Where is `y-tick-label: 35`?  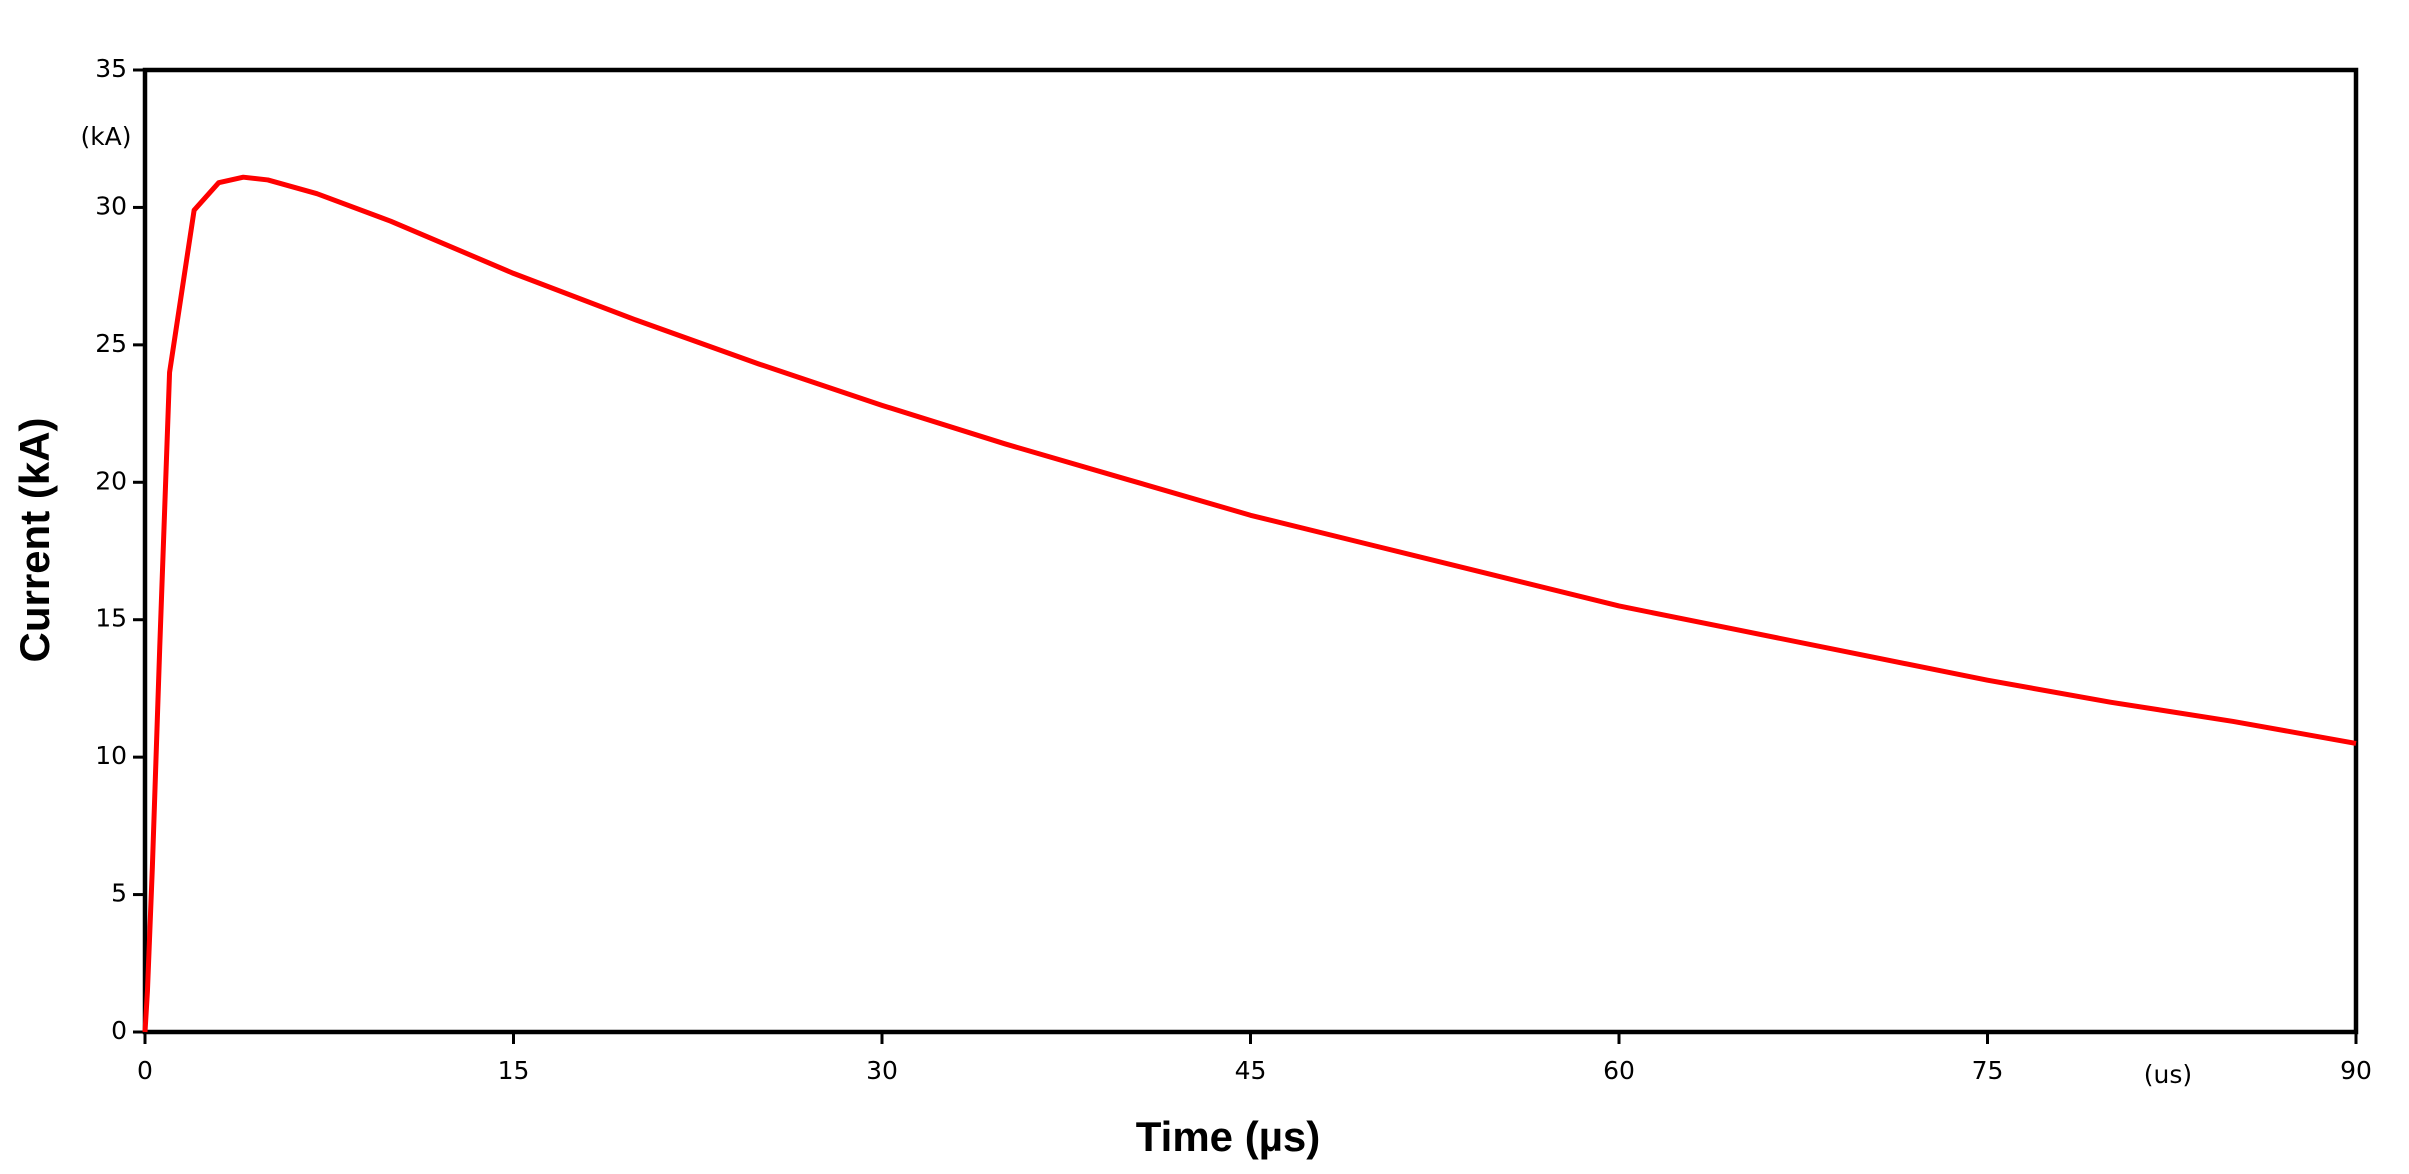 y-tick-label: 35 is located at coordinates (111, 68).